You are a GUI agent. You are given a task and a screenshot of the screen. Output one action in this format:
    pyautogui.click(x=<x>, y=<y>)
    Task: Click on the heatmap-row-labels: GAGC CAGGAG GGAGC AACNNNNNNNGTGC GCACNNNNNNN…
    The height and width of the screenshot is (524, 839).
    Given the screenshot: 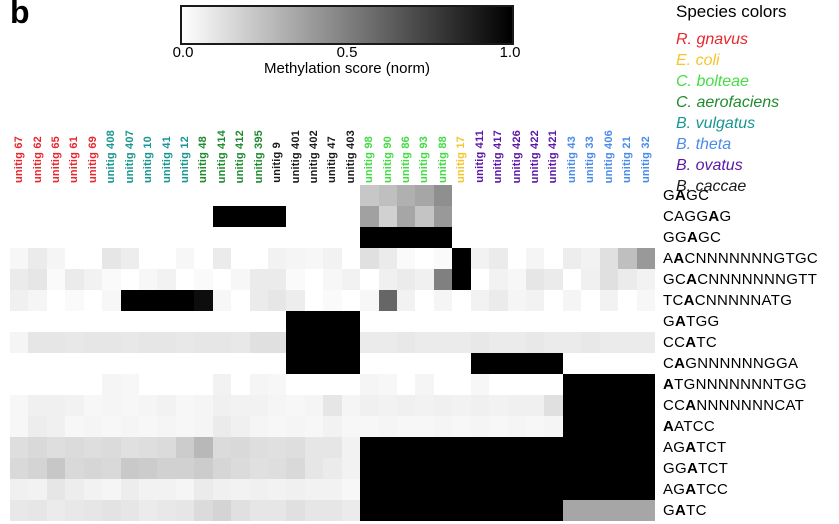 What is the action you would take?
    pyautogui.click(x=740, y=353)
    